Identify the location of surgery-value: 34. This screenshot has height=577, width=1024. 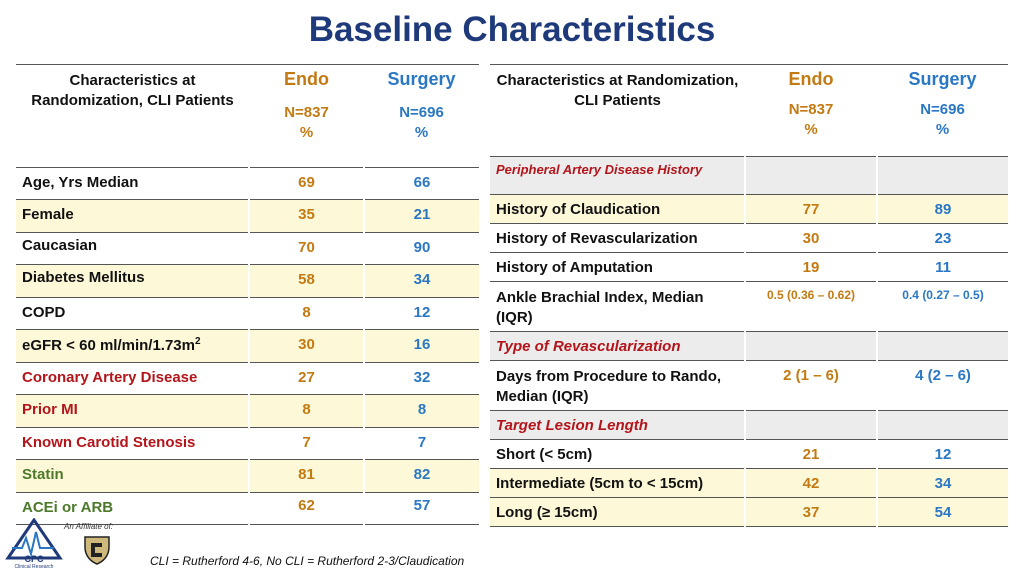
(942, 482).